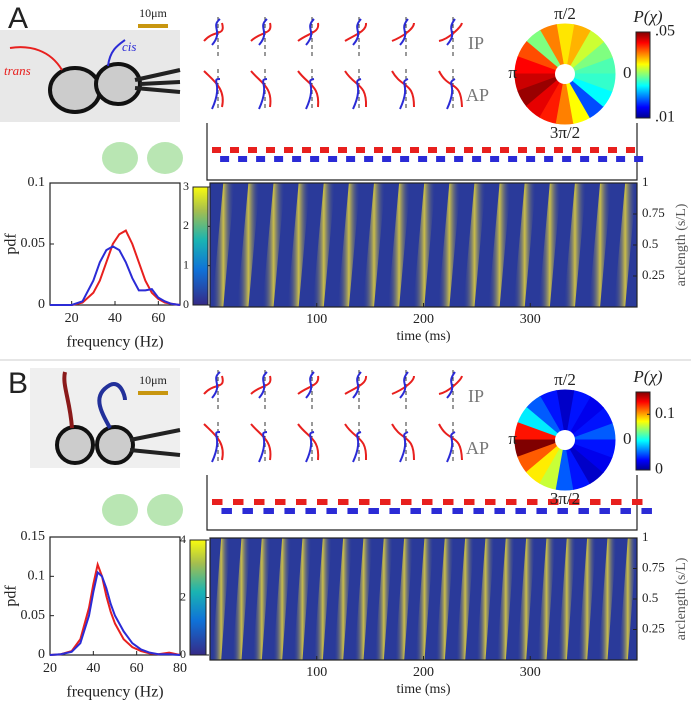 The width and height of the screenshot is (691, 704). I want to click on raster-frame, so click(422, 152).